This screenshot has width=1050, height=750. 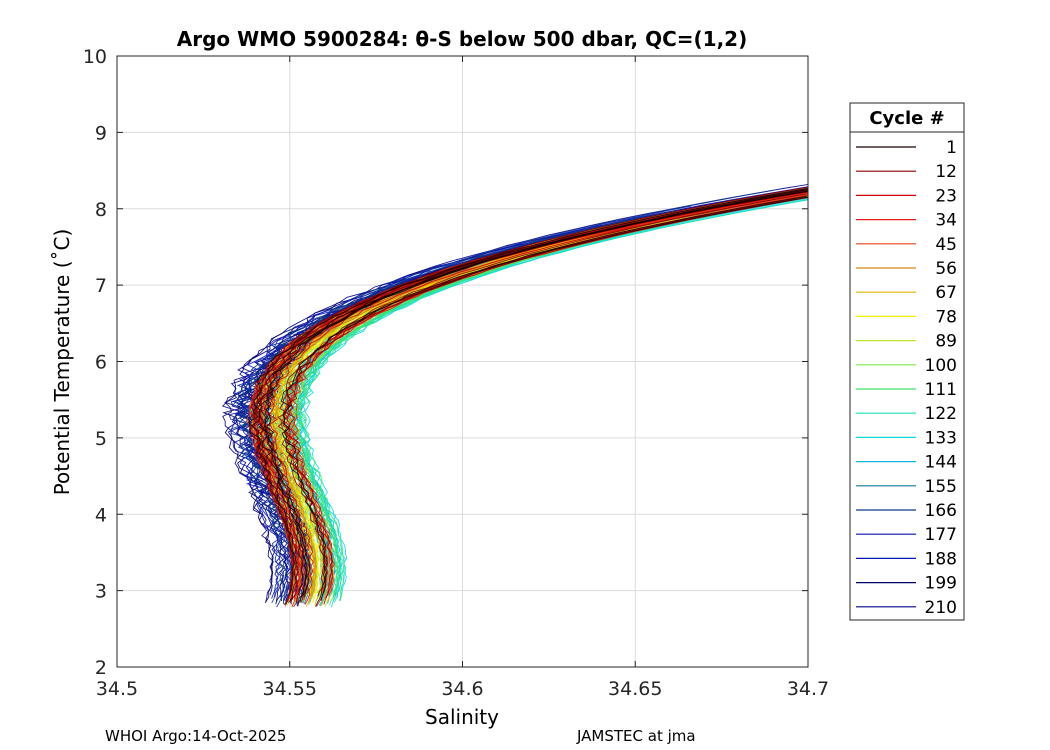 What do you see at coordinates (117, 689) in the screenshot?
I see `x-tick-label: 34.5` at bounding box center [117, 689].